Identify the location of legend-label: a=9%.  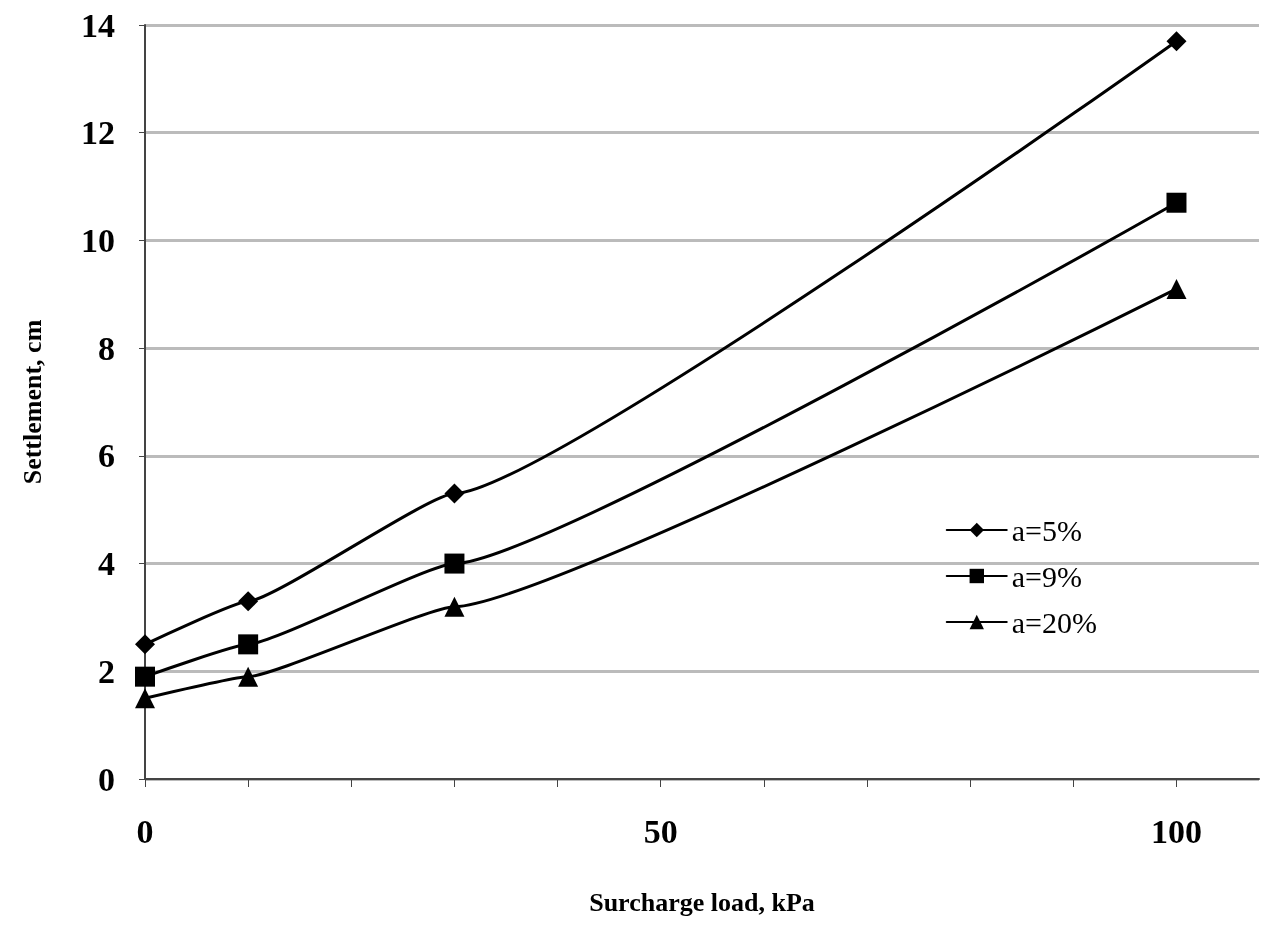
(1047, 576).